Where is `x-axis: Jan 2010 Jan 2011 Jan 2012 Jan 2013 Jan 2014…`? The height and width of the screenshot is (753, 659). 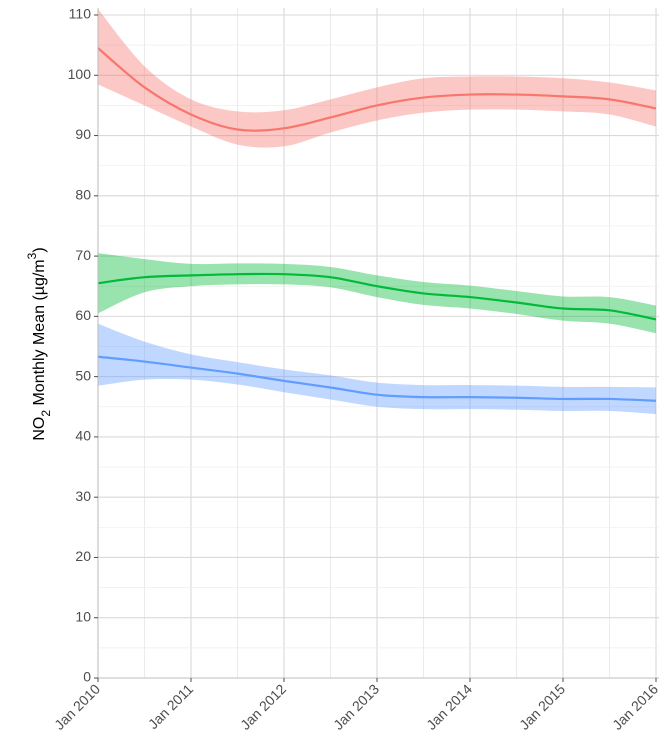 x-axis: Jan 2010 Jan 2011 Jan 2012 Jan 2013 Jan 2014… is located at coordinates (355, 705).